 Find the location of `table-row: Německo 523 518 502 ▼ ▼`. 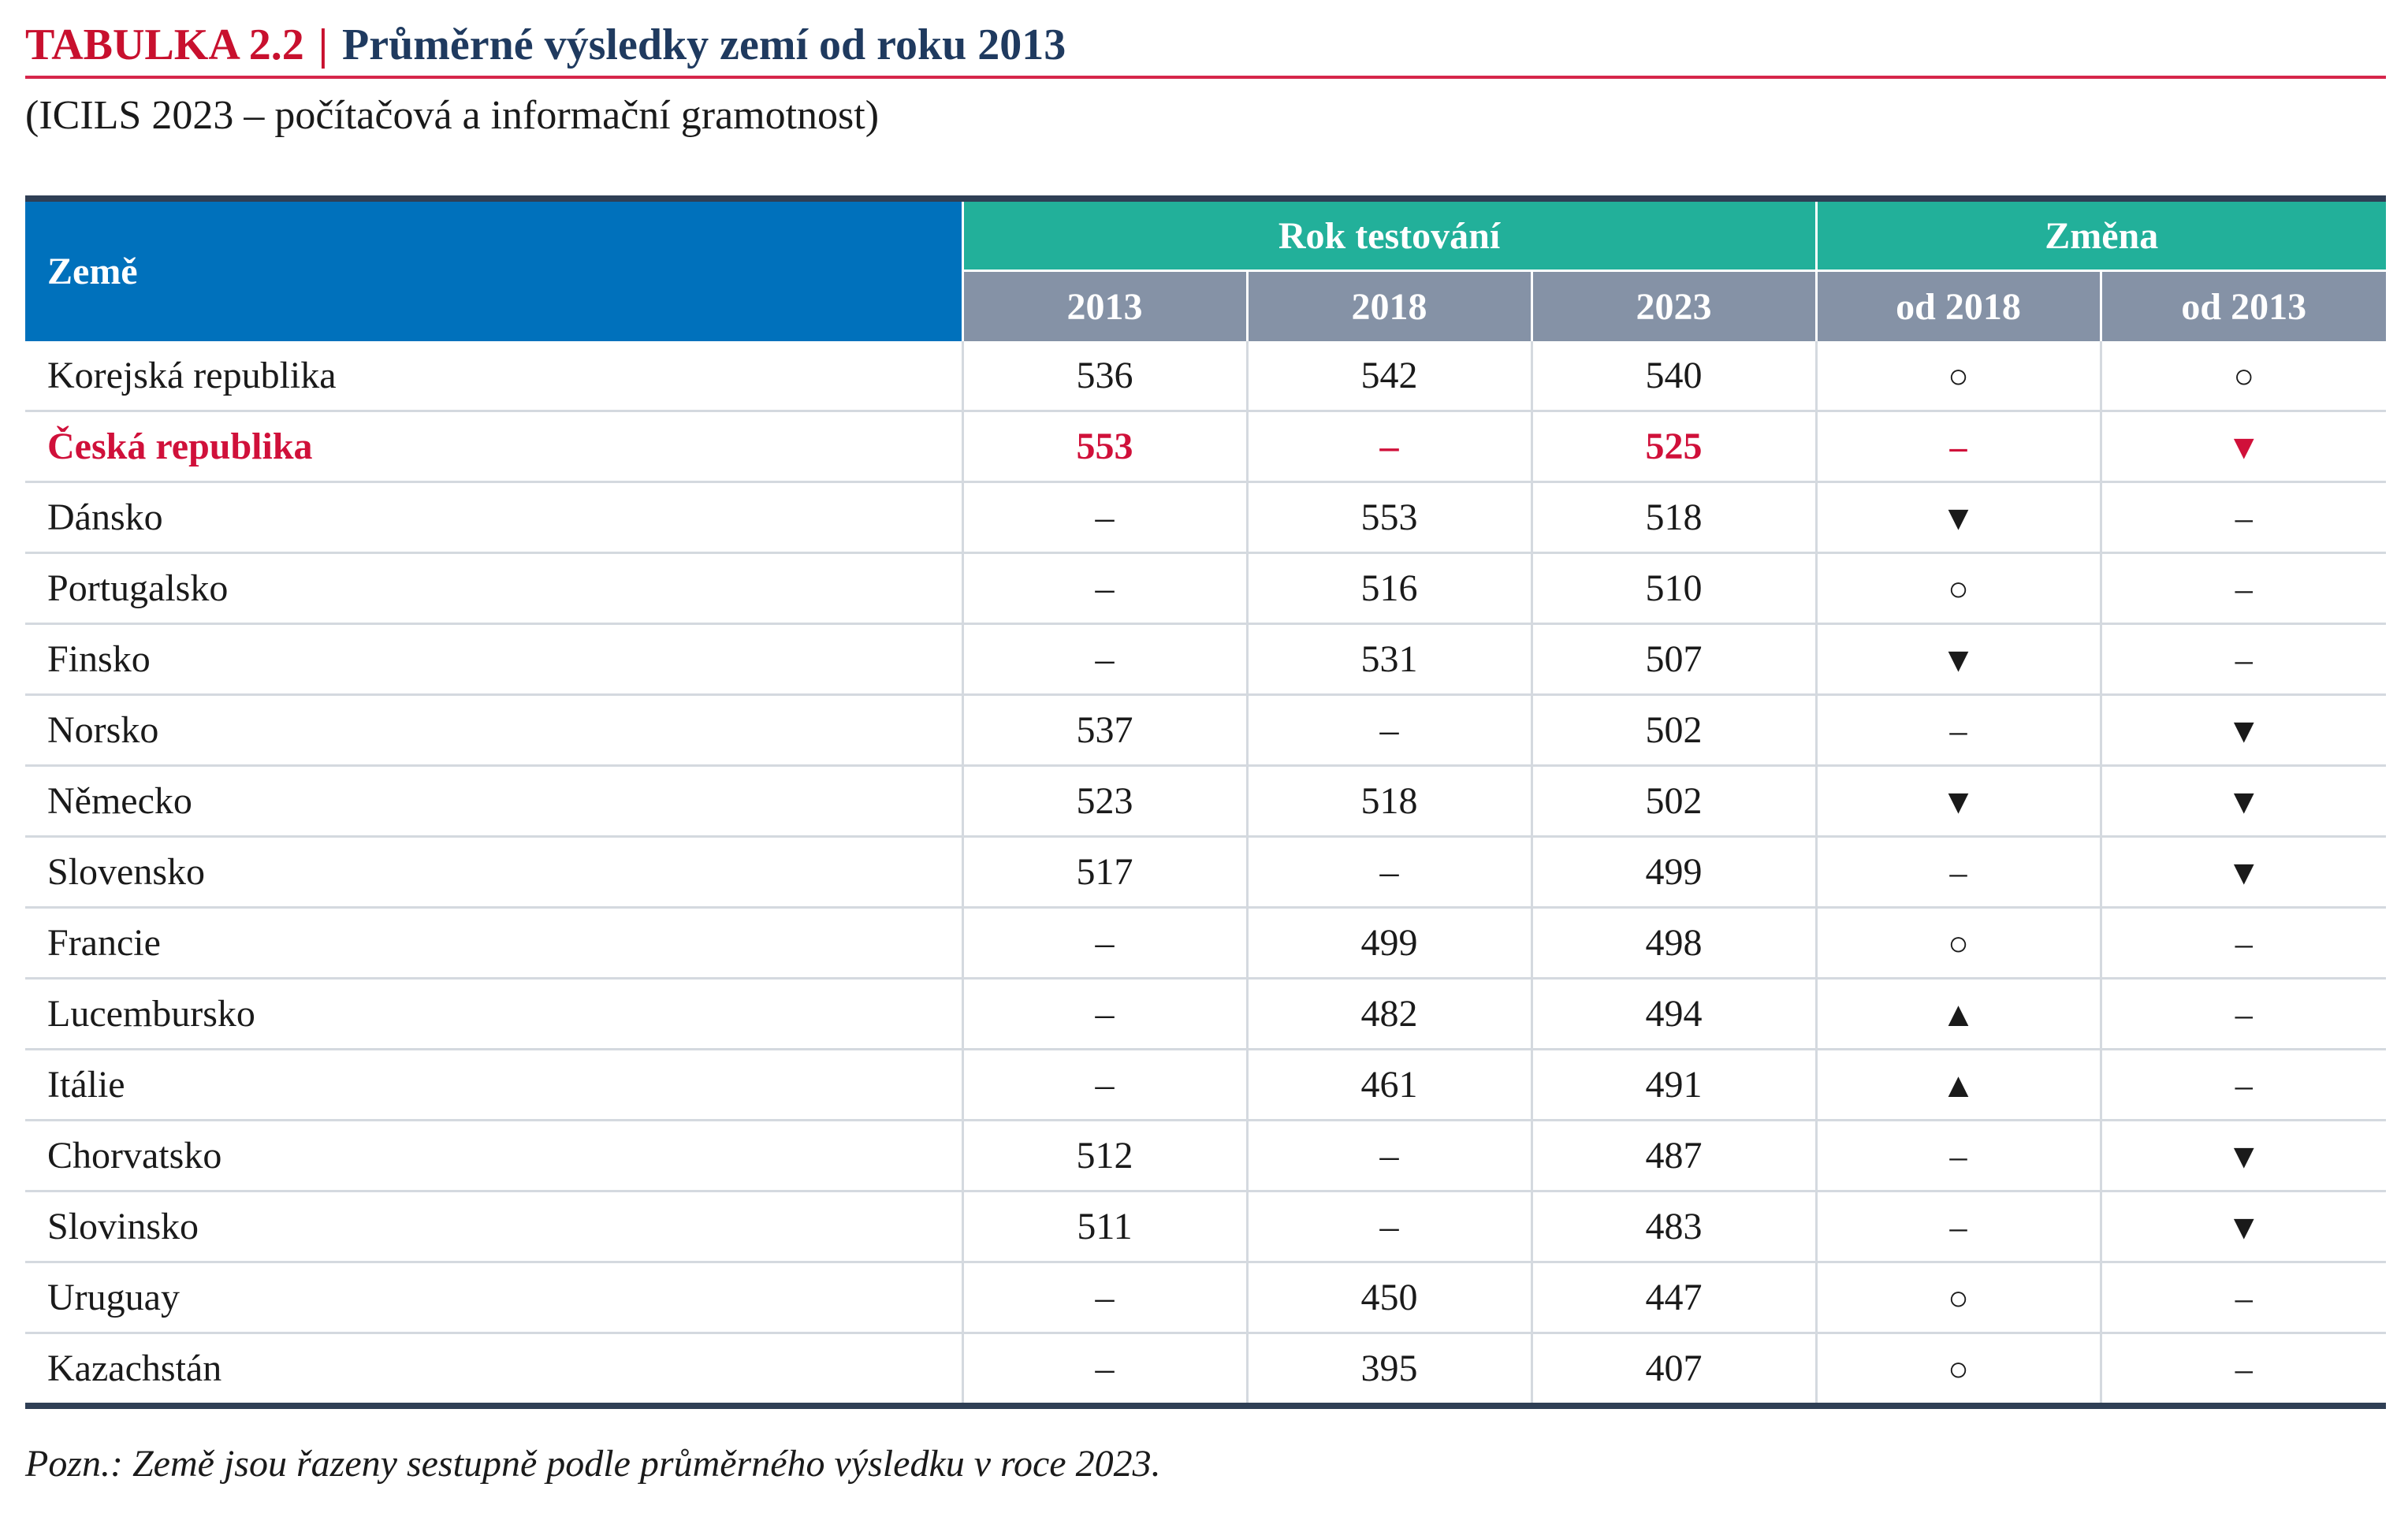

table-row: Německo 523 518 502 ▼ ▼ is located at coordinates (1205, 801).